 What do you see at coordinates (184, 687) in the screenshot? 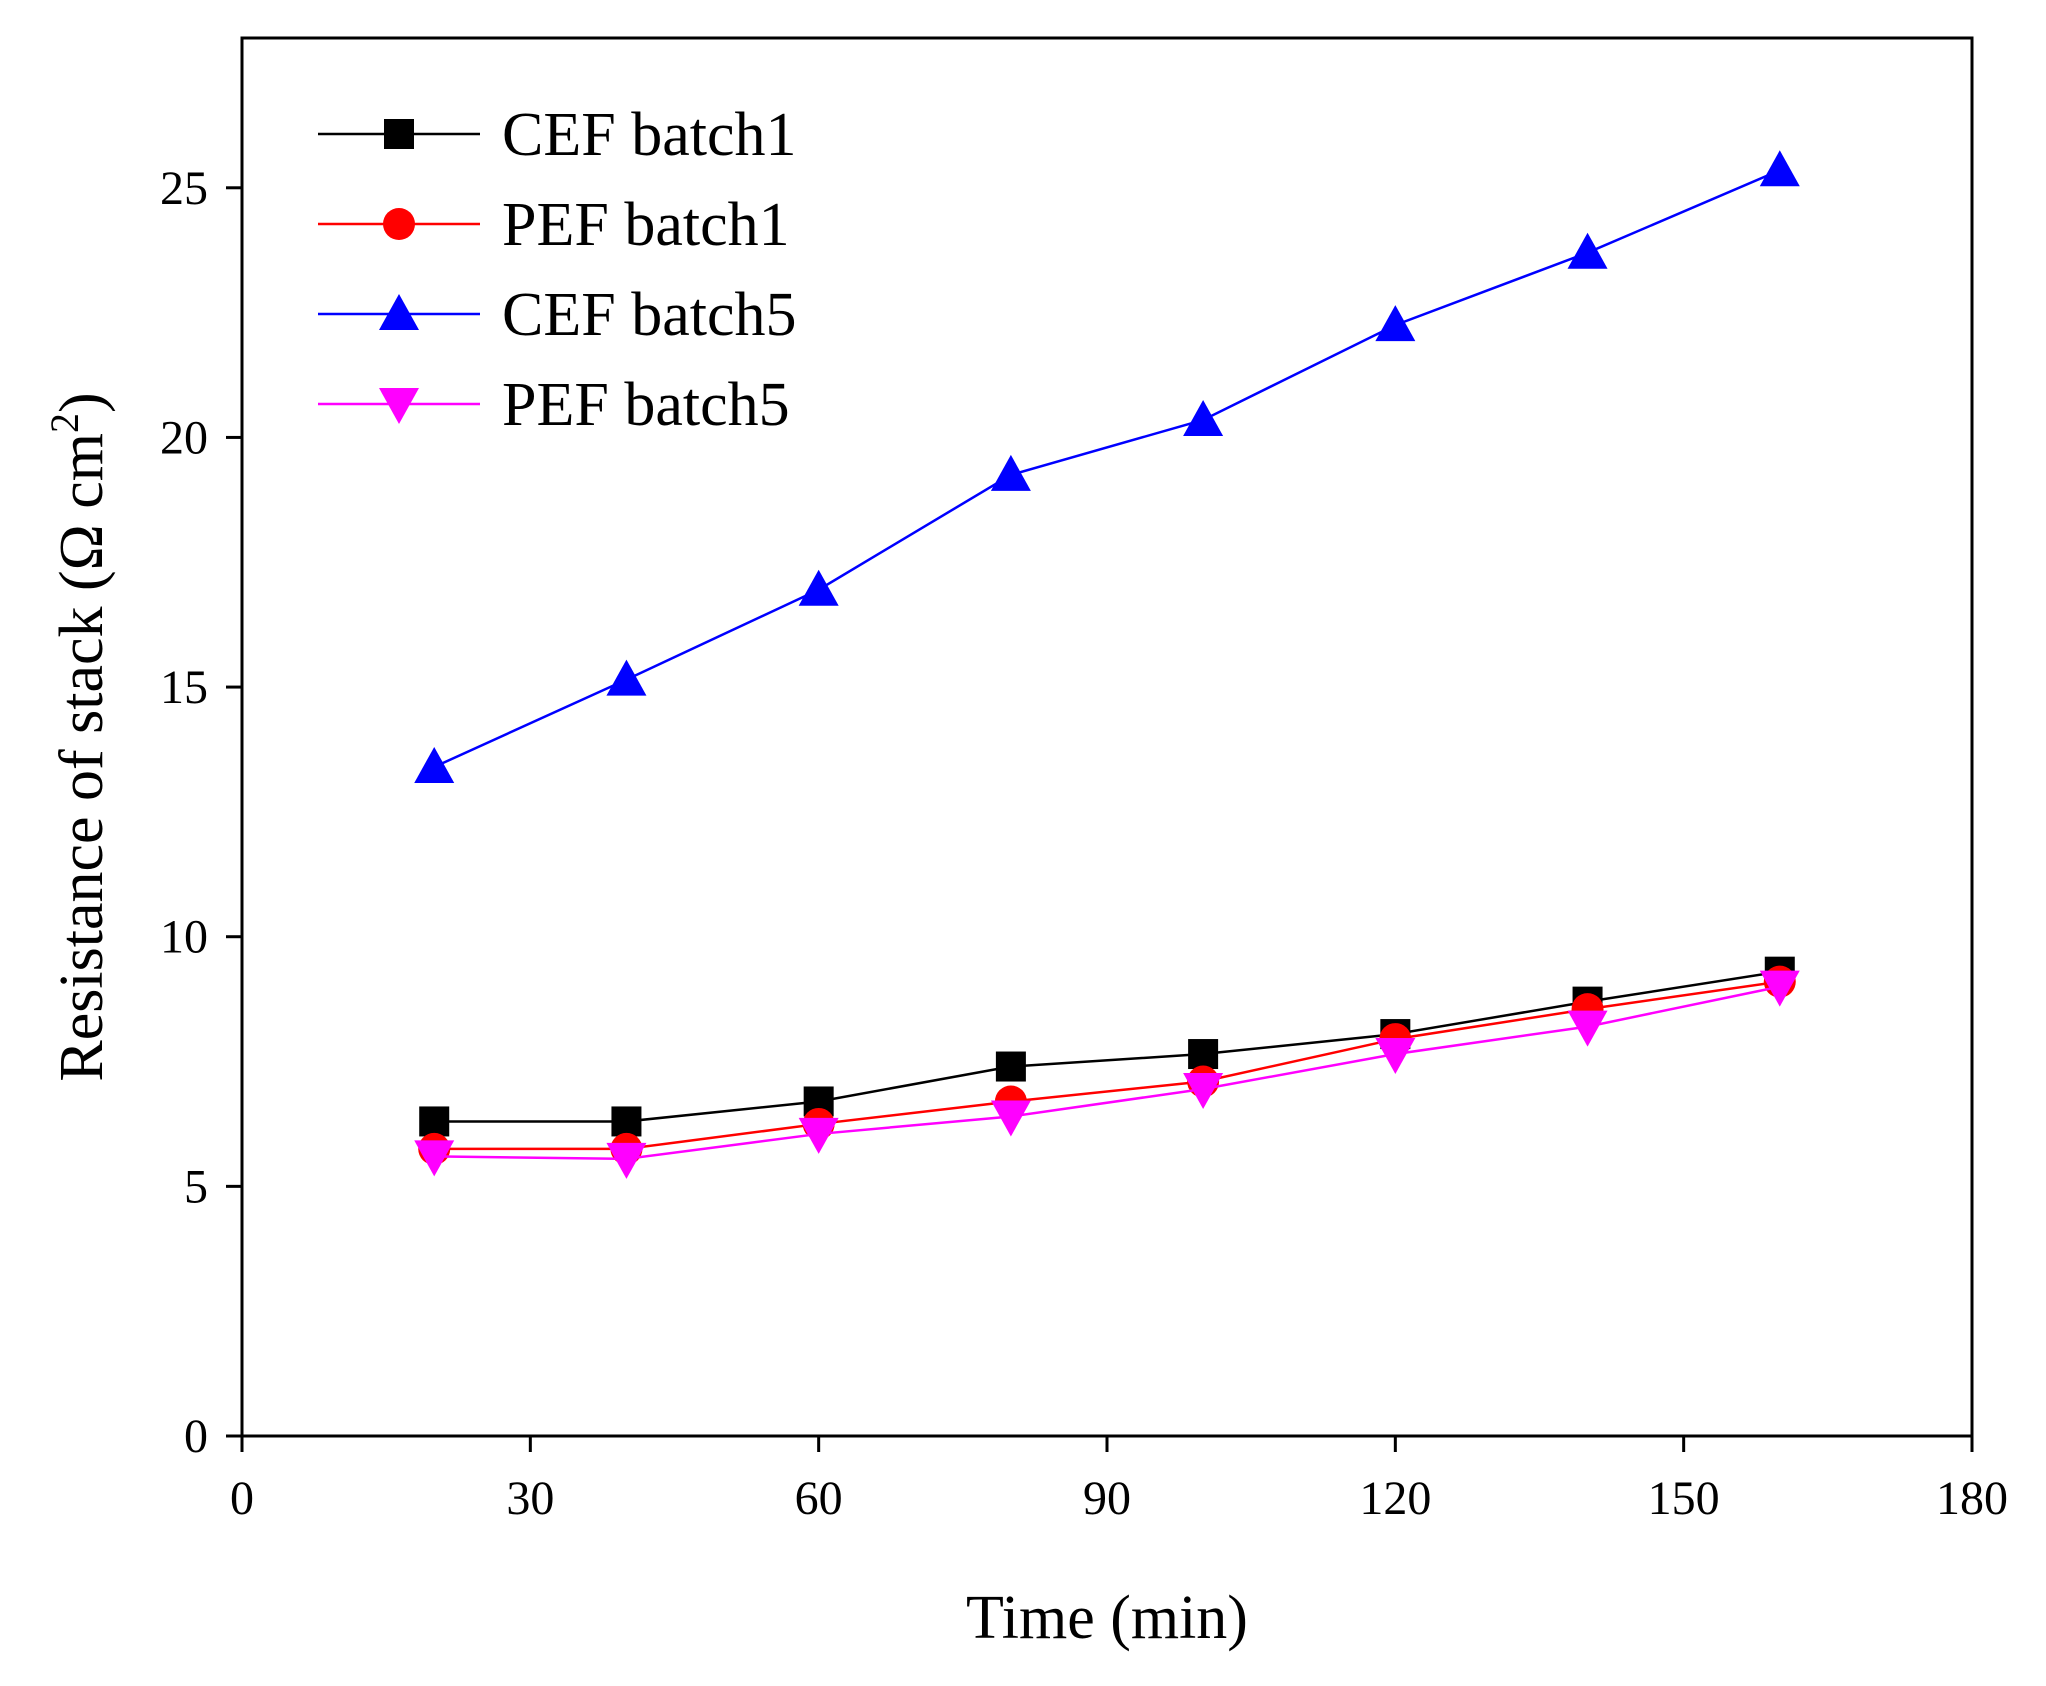
I see `y-tick-label: 15` at bounding box center [184, 687].